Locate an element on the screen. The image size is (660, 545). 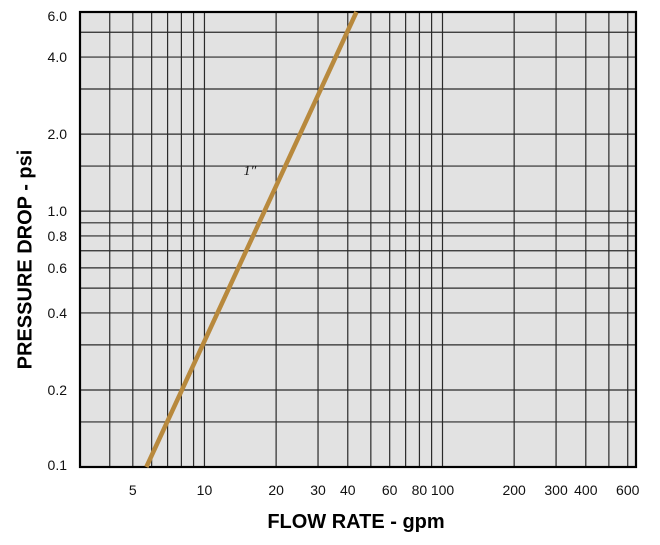
x-tick-label: 80 is located at coordinates (420, 490).